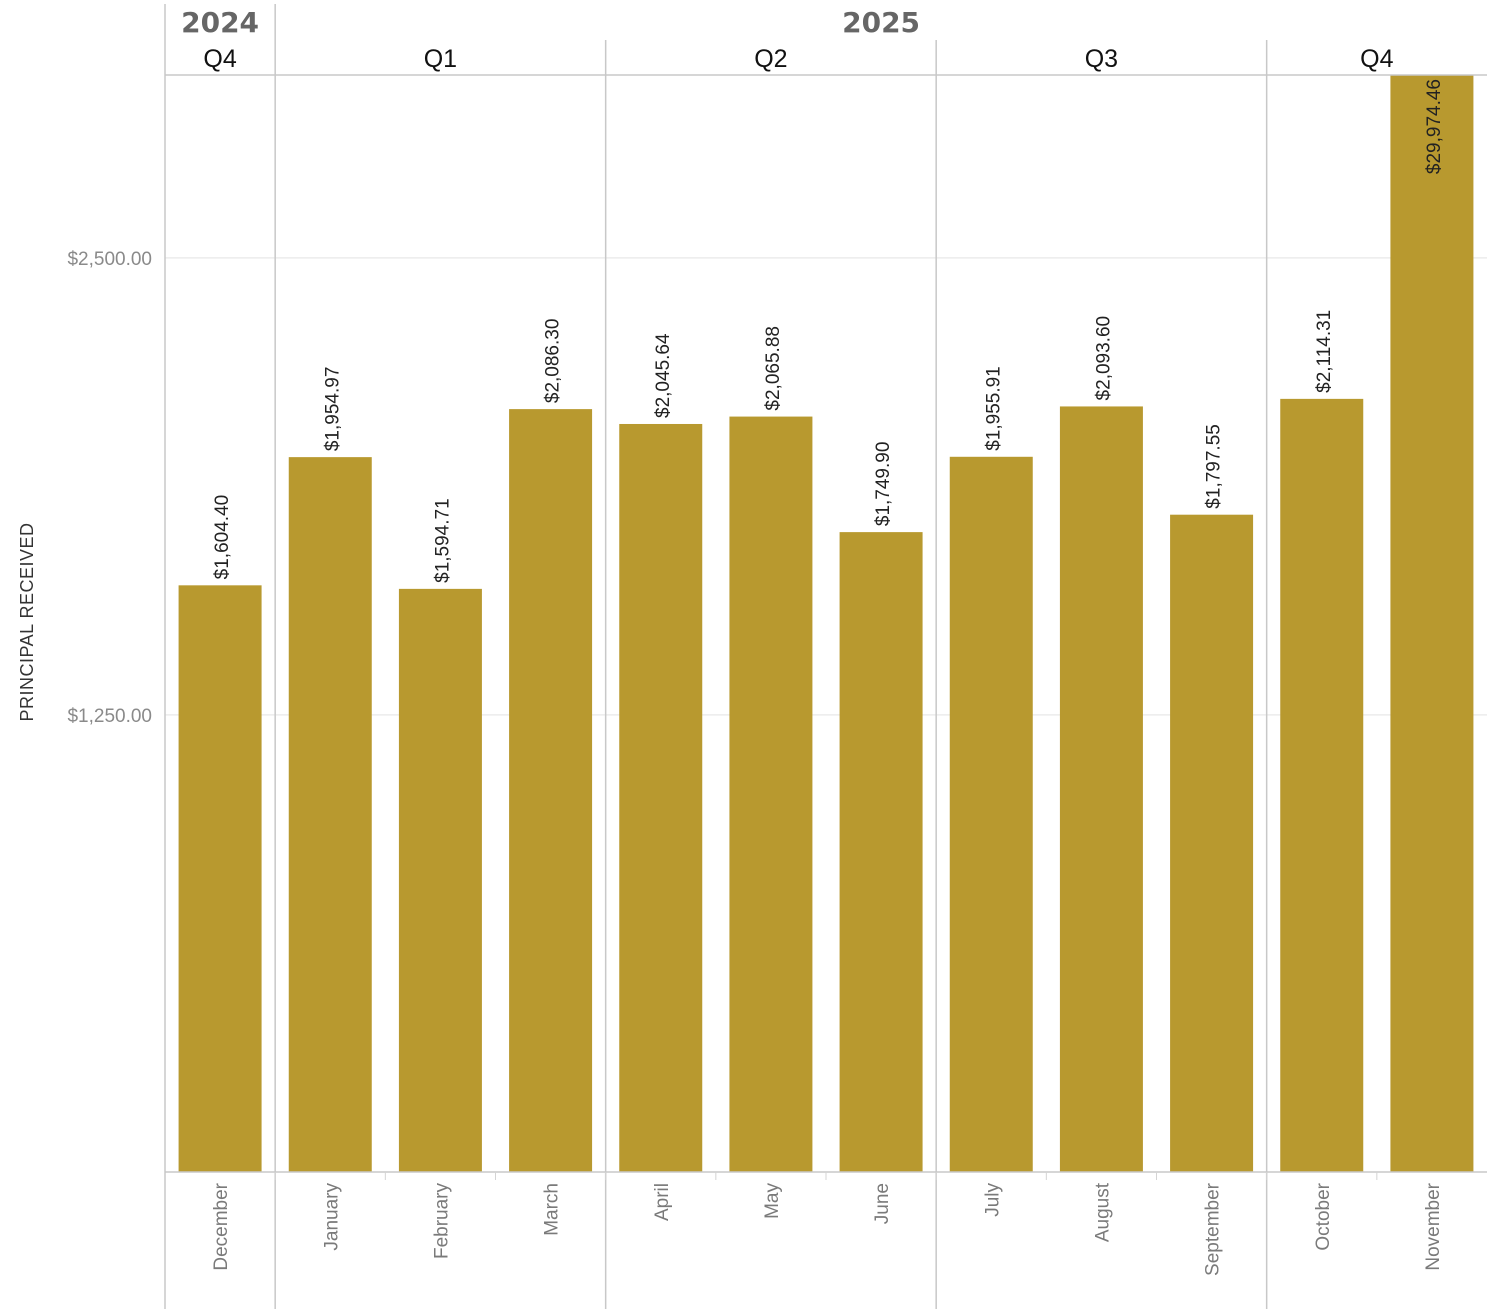 Image resolution: width=1491 pixels, height=1309 pixels. I want to click on month-label-december: December, so click(221, 1226).